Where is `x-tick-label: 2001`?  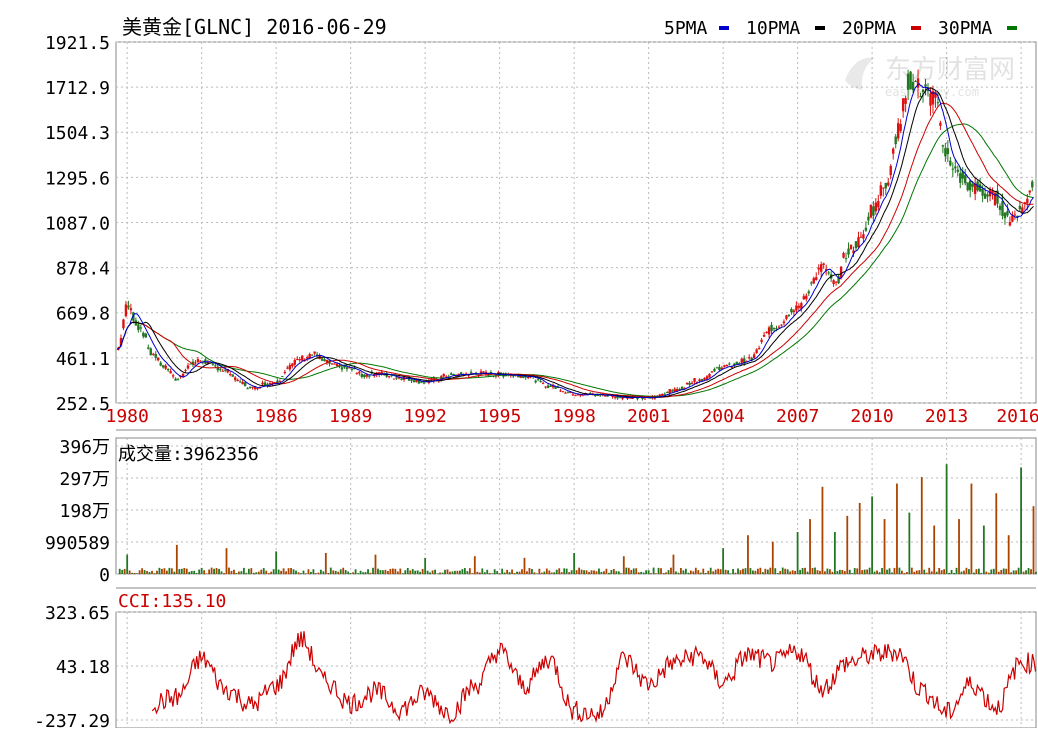 x-tick-label: 2001 is located at coordinates (648, 416).